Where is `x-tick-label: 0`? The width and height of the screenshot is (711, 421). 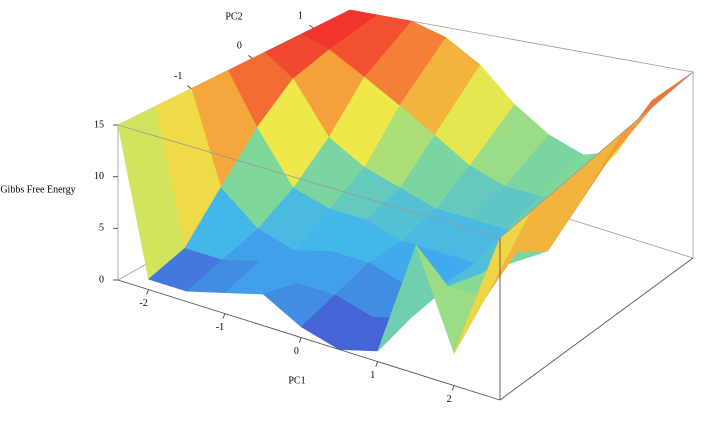 x-tick-label: 0 is located at coordinates (296, 351).